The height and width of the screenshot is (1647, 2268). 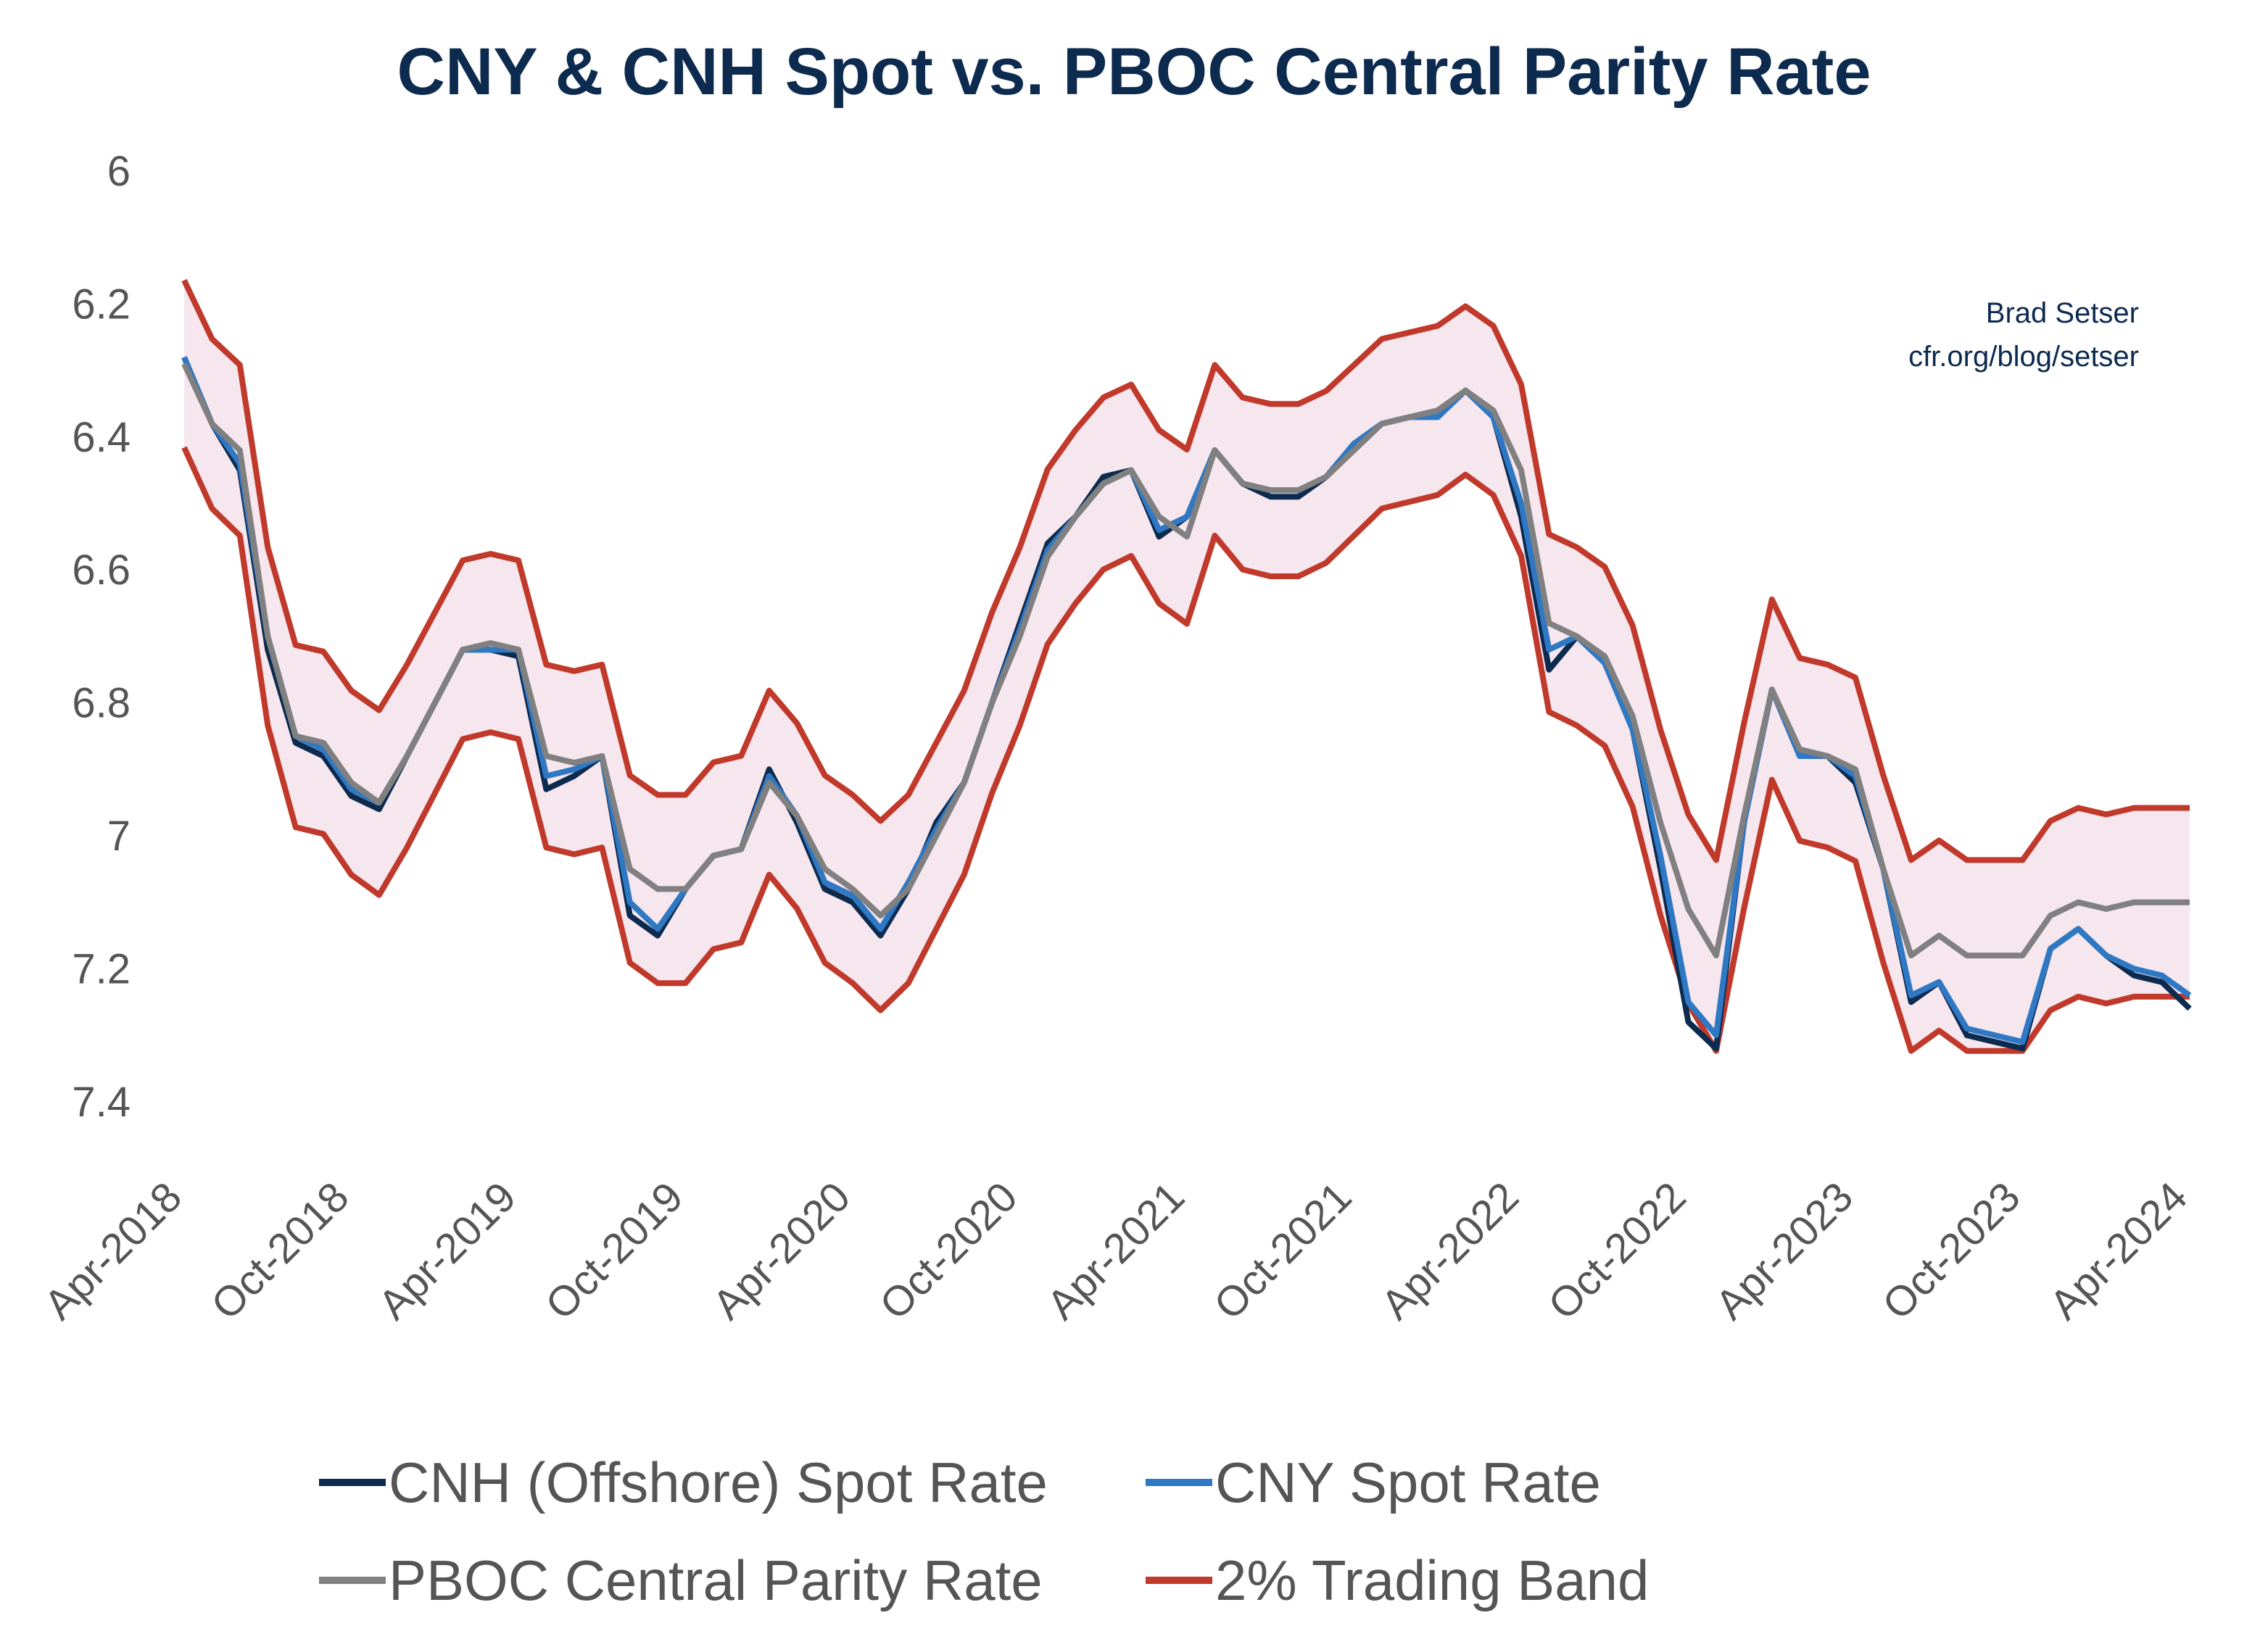 I want to click on y-tick-label: 6.4, so click(x=101, y=437).